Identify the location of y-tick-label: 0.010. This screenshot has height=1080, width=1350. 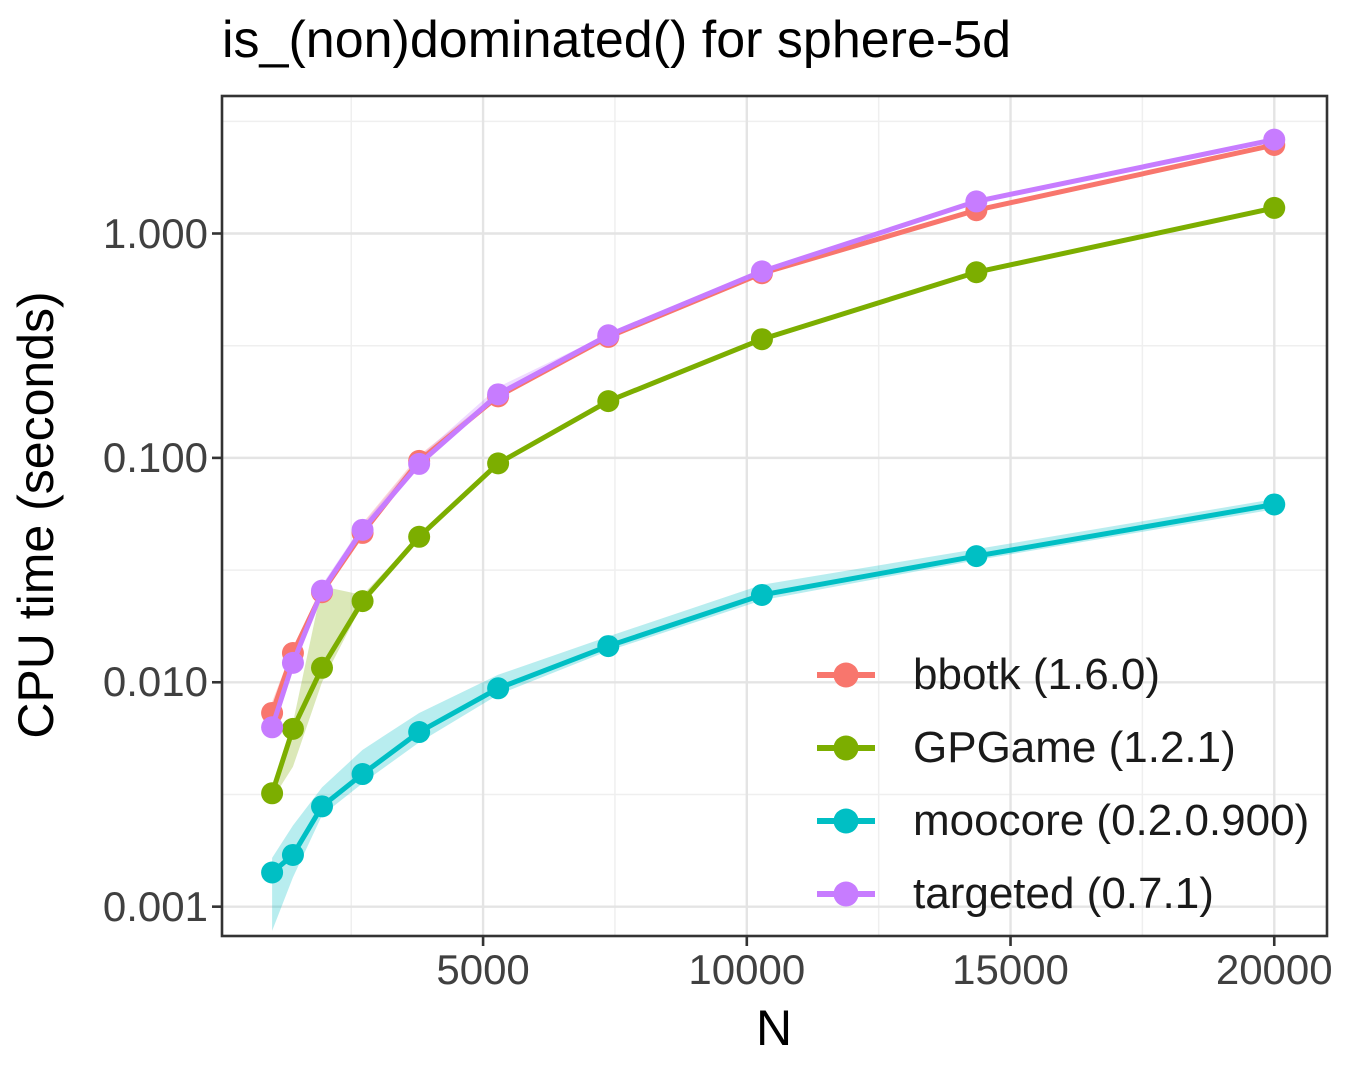
(155, 682).